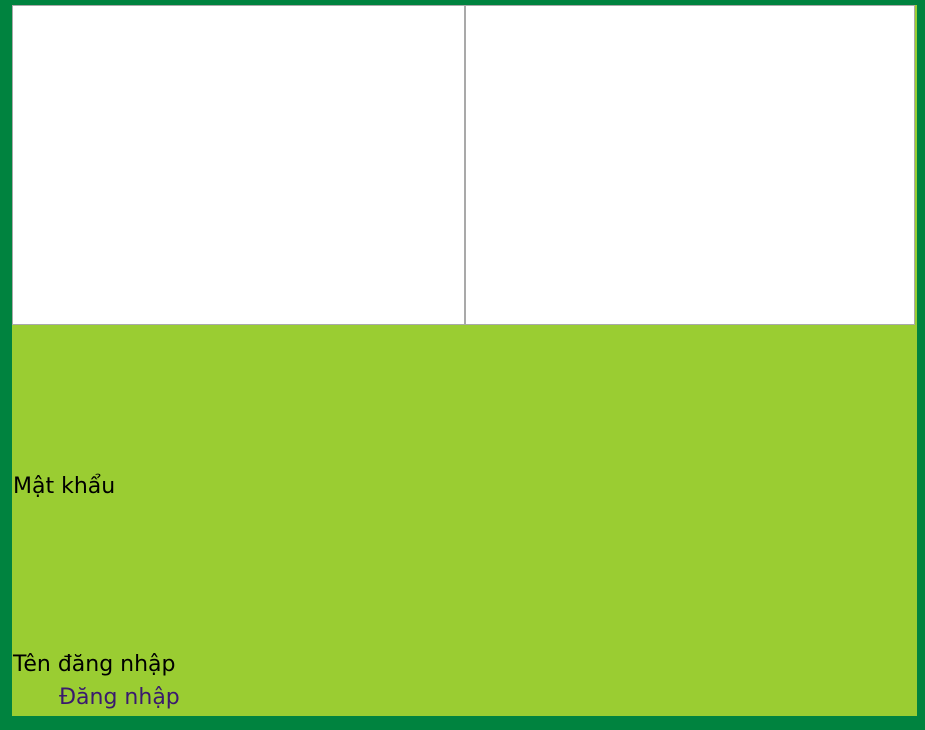 The image size is (925, 730). Describe the element at coordinates (119, 697) in the screenshot. I see `login-link: Đăng nhập` at that location.